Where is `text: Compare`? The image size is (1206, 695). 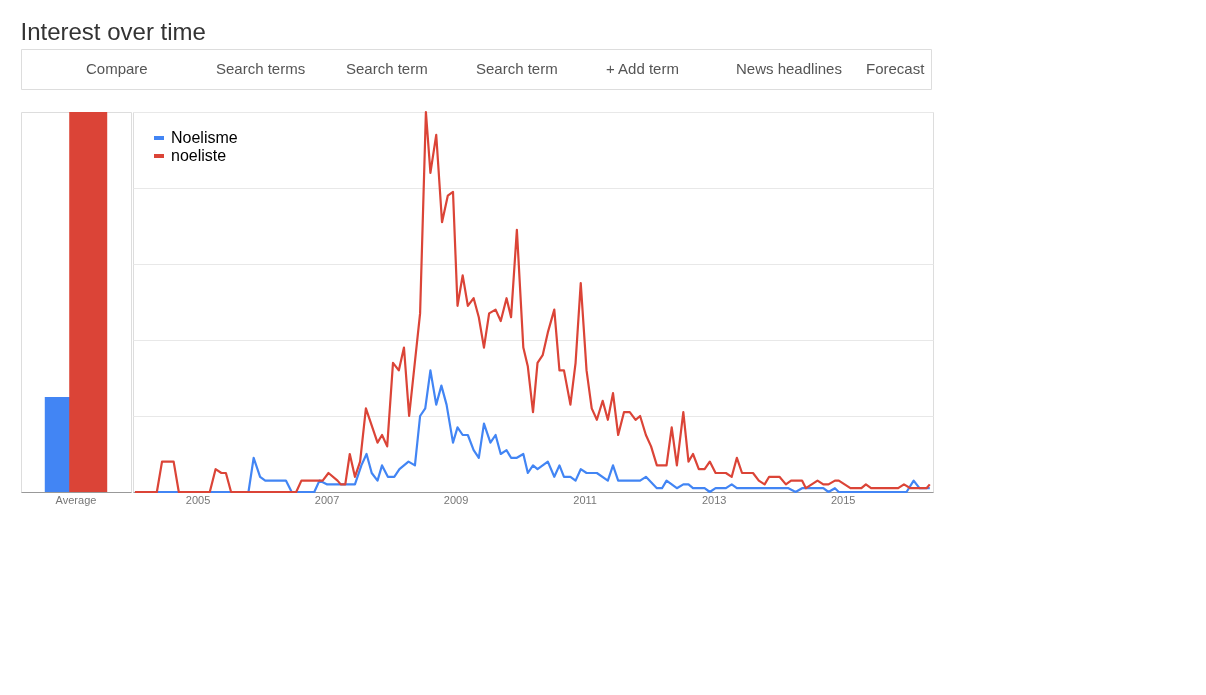
text: Compare is located at coordinates (117, 68).